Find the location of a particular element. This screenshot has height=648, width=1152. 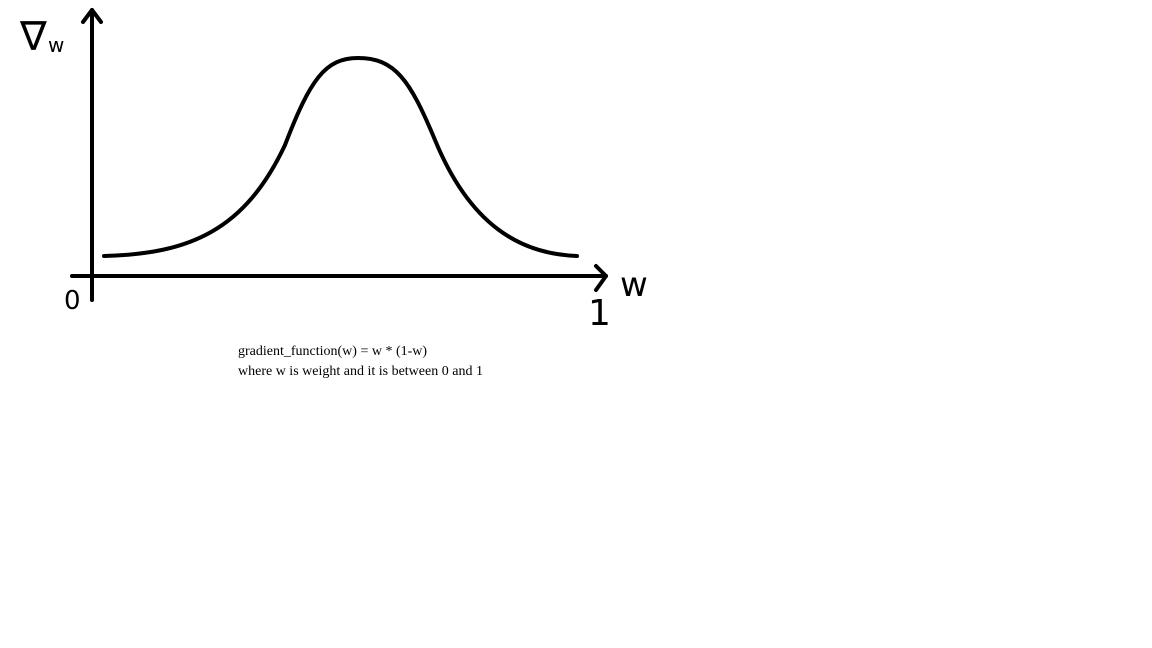

y-axis-arrow-icon is located at coordinates (92, 16).